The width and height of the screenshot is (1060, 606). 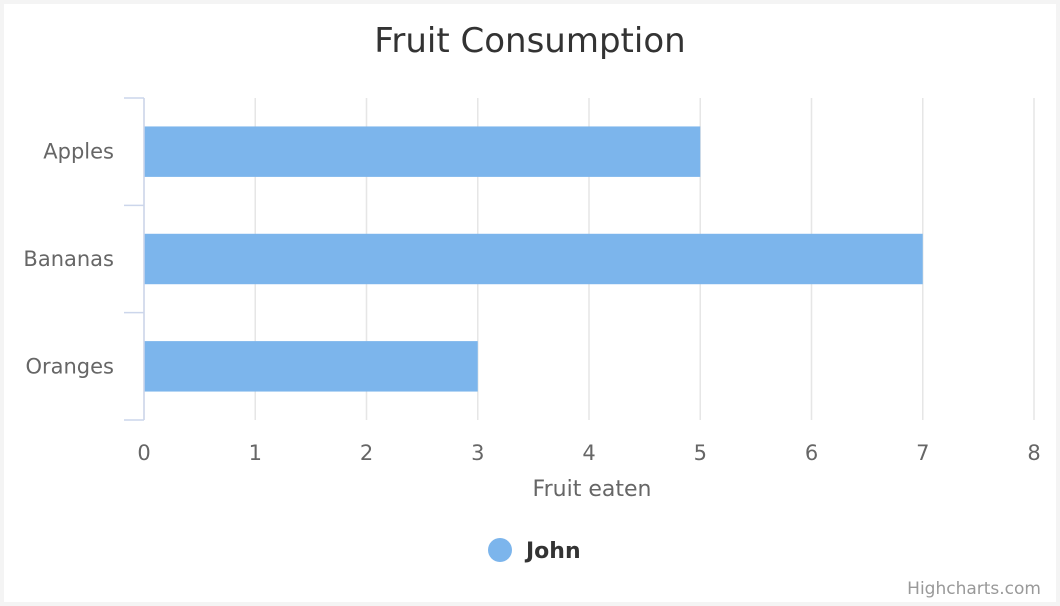 I want to click on legend: John, so click(x=534, y=551).